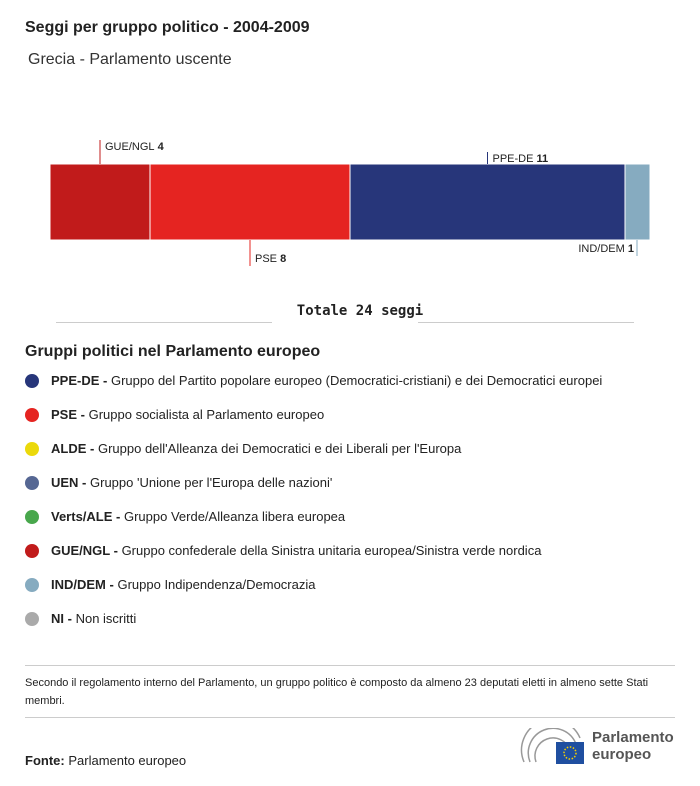 The height and width of the screenshot is (786, 700). I want to click on legend-item: IND/DEM - Gruppo Indipendenza/Democrazia, so click(170, 584).